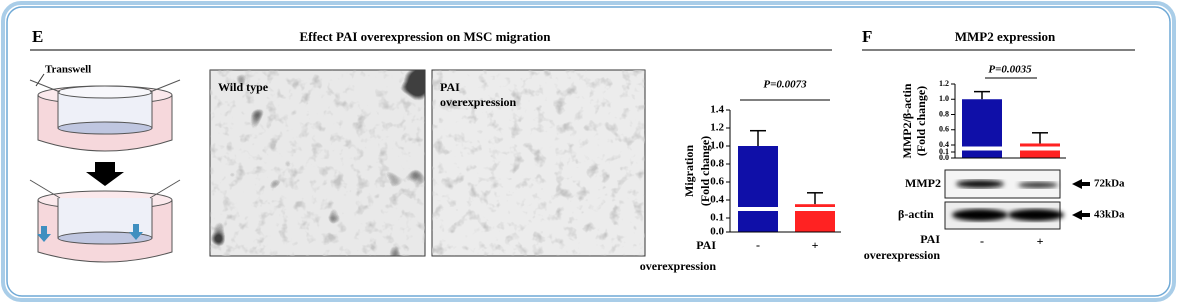 This screenshot has height=303, width=1177. Describe the element at coordinates (923, 183) in the screenshot. I see `blot-label: MMP2` at that location.